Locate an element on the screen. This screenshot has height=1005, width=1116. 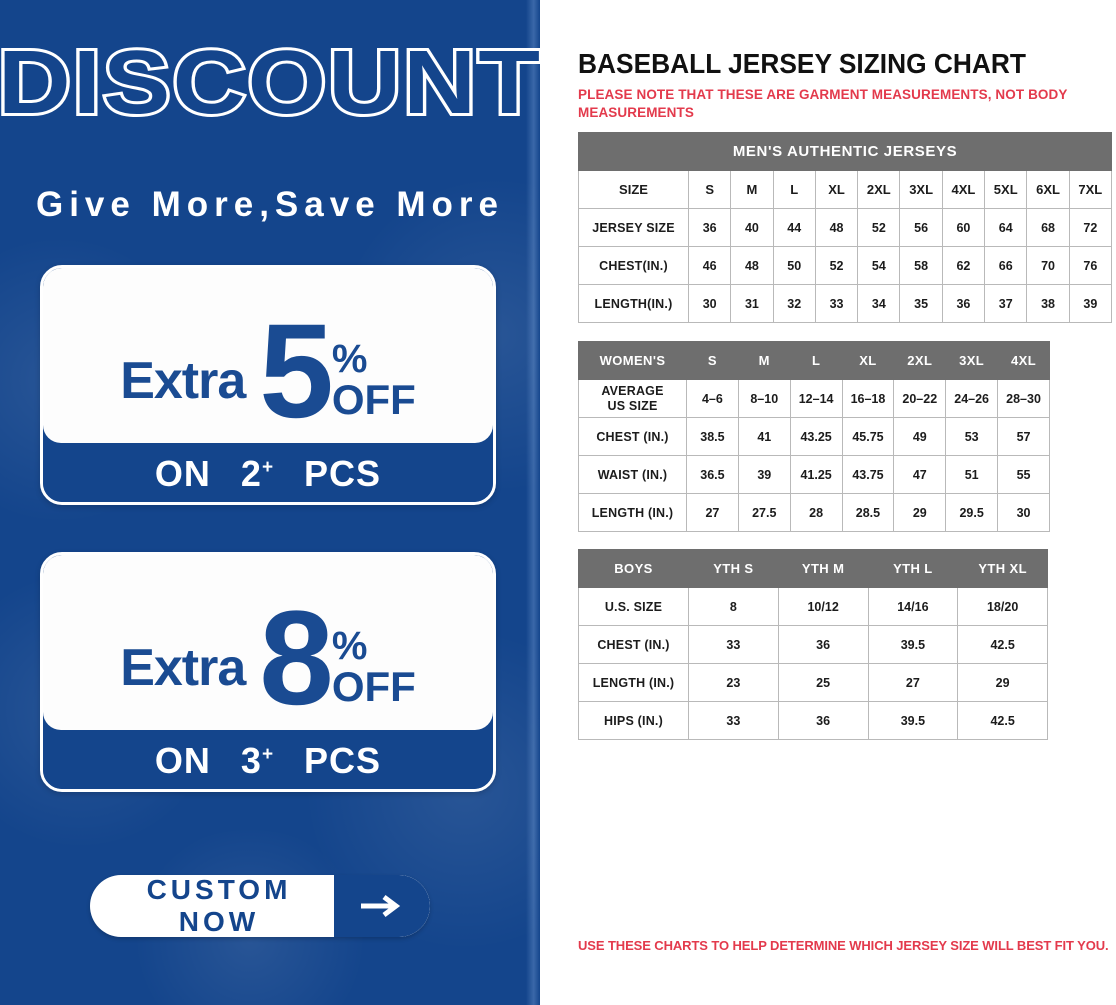
measurement-cell: 44 is located at coordinates (794, 227).